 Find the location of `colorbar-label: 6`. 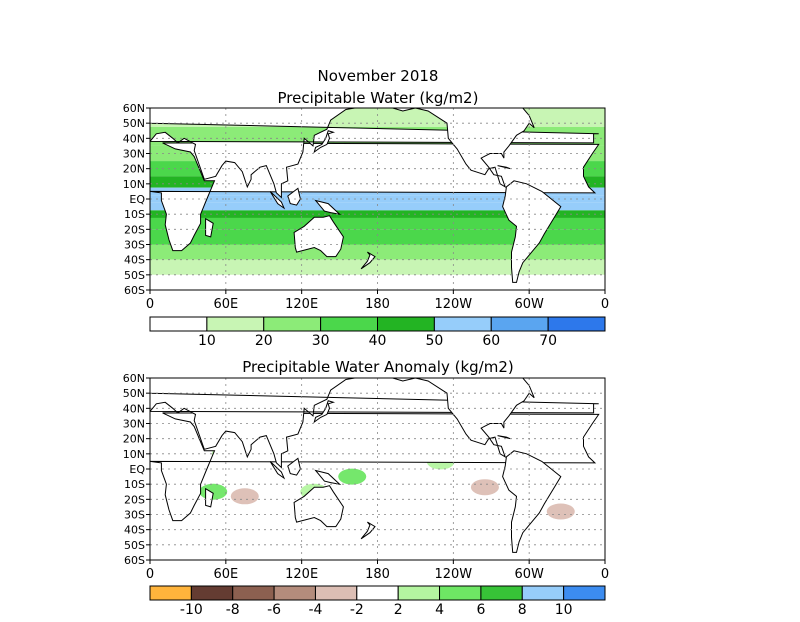

colorbar-label: 6 is located at coordinates (480, 610).